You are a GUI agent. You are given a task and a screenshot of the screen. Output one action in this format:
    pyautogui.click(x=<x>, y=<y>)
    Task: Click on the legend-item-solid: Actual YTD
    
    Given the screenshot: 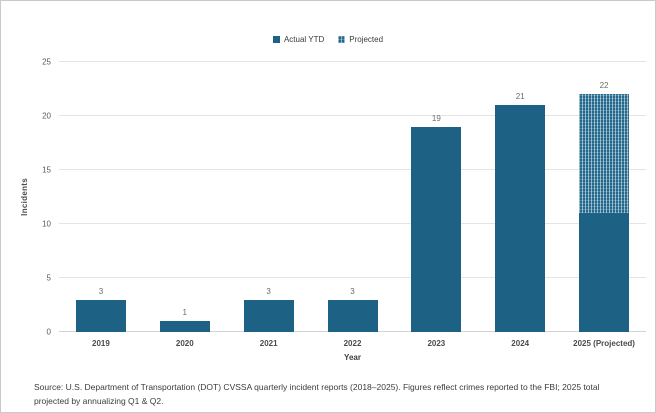 What is the action you would take?
    pyautogui.click(x=298, y=39)
    